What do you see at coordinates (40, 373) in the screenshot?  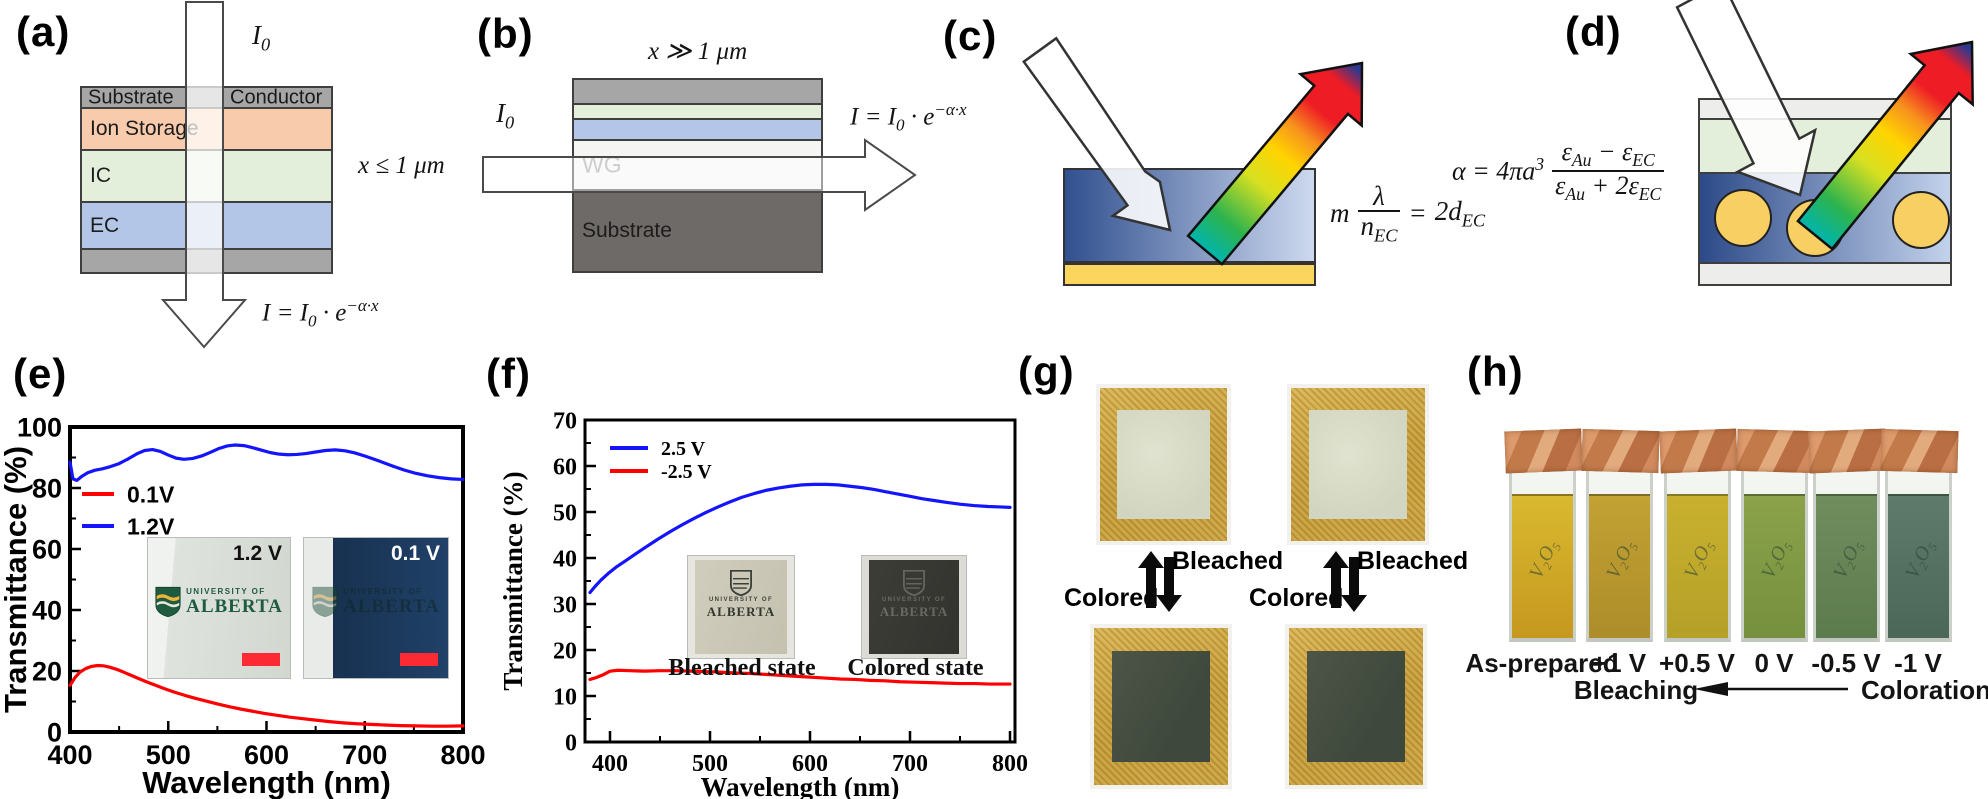 I see `panel-label-e: (e)` at bounding box center [40, 373].